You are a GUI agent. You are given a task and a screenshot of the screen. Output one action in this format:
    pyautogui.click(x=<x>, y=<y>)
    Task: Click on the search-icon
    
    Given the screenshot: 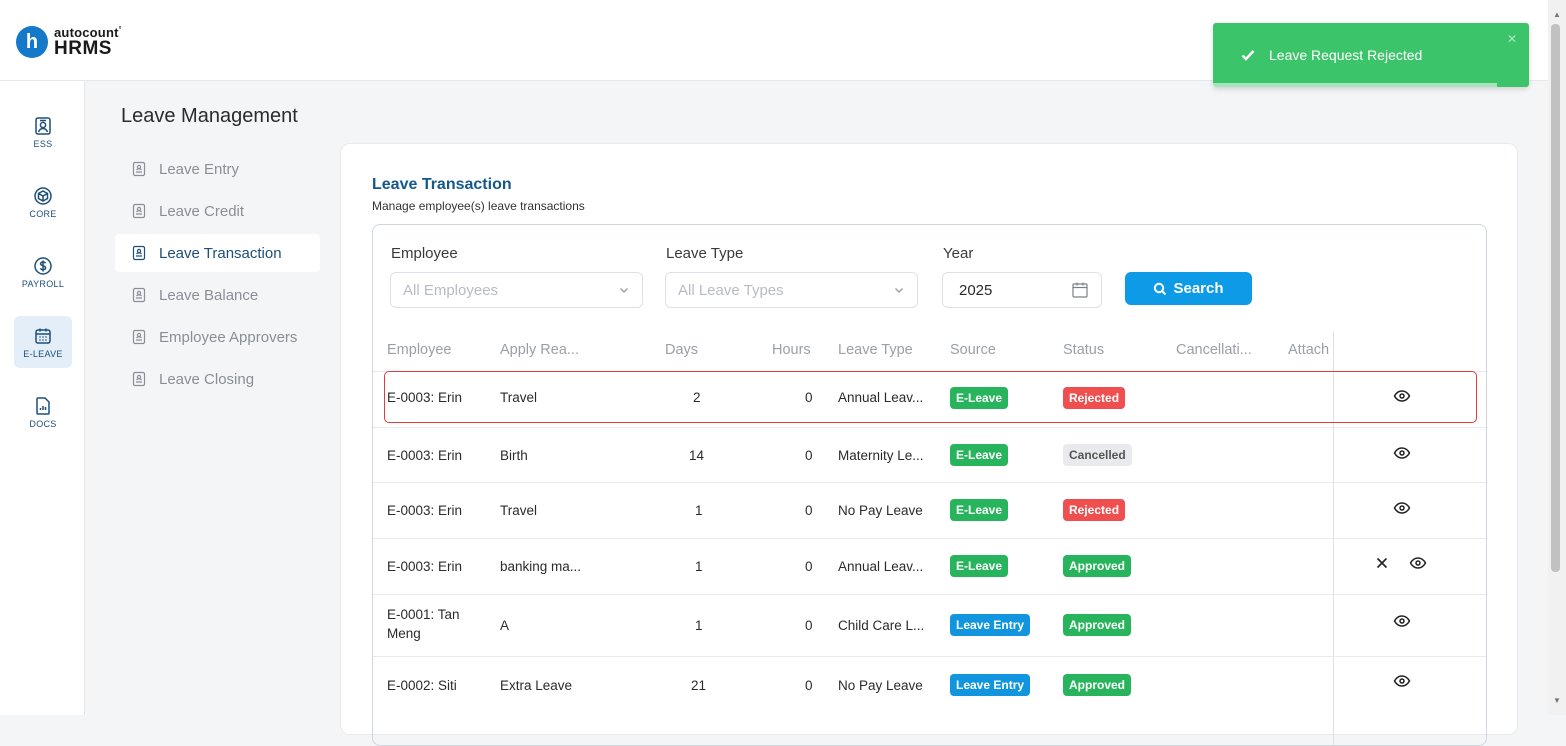 What is the action you would take?
    pyautogui.click(x=1160, y=288)
    